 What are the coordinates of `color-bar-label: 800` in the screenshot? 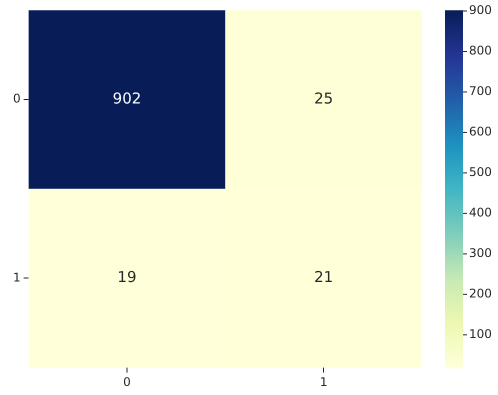 It's located at (480, 51).